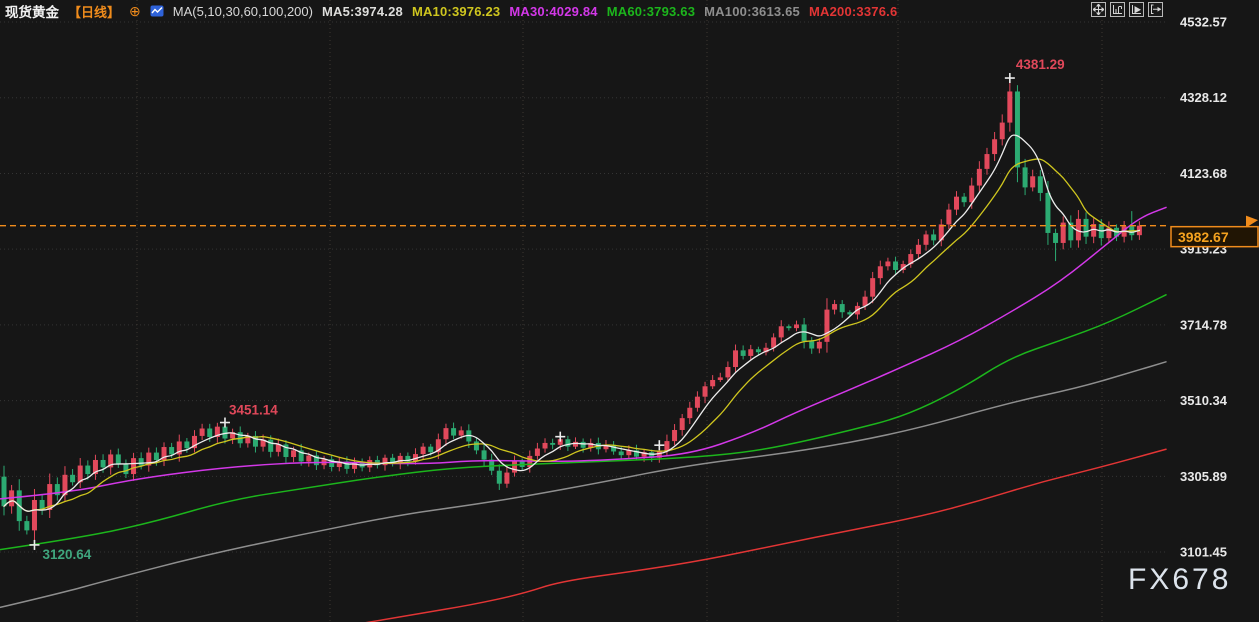 This screenshot has width=1259, height=622. Describe the element at coordinates (1117, 9) in the screenshot. I see `scale-chart-icon` at that location.